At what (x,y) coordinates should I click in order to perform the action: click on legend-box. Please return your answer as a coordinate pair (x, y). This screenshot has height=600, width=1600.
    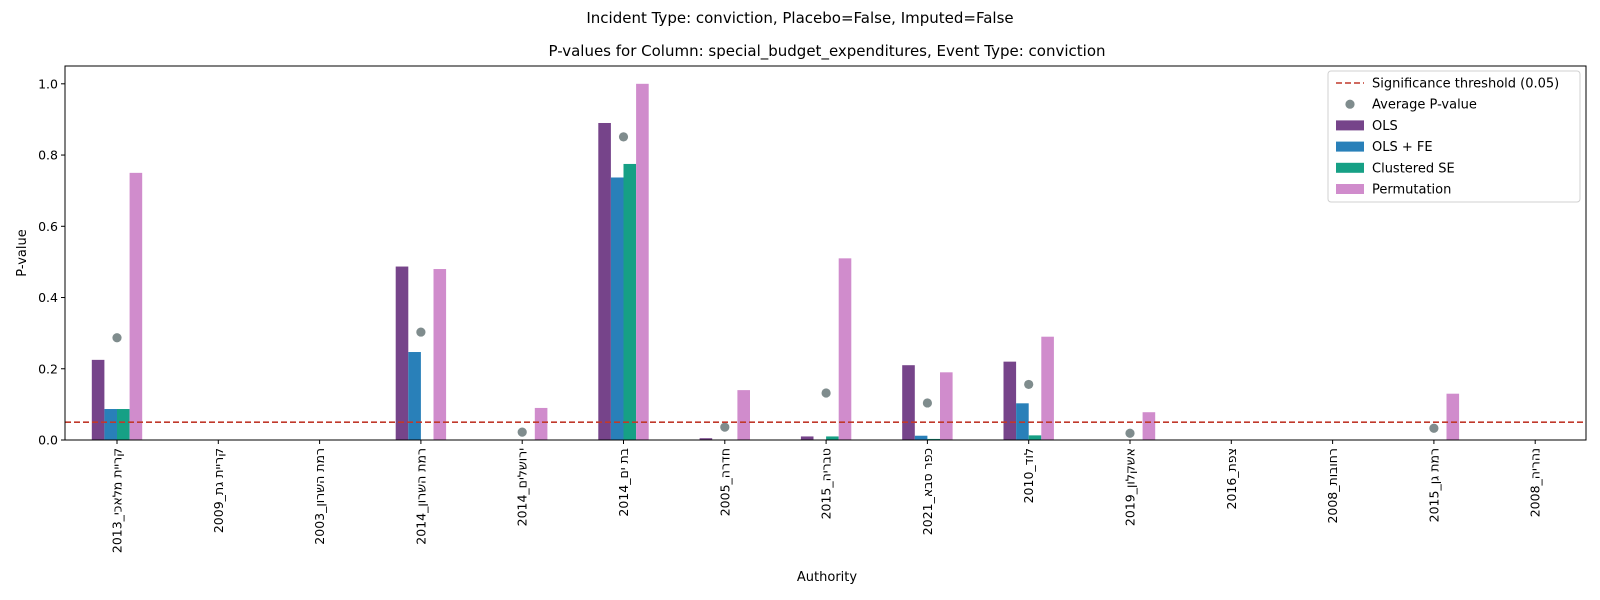
    Looking at the image, I should click on (1454, 136).